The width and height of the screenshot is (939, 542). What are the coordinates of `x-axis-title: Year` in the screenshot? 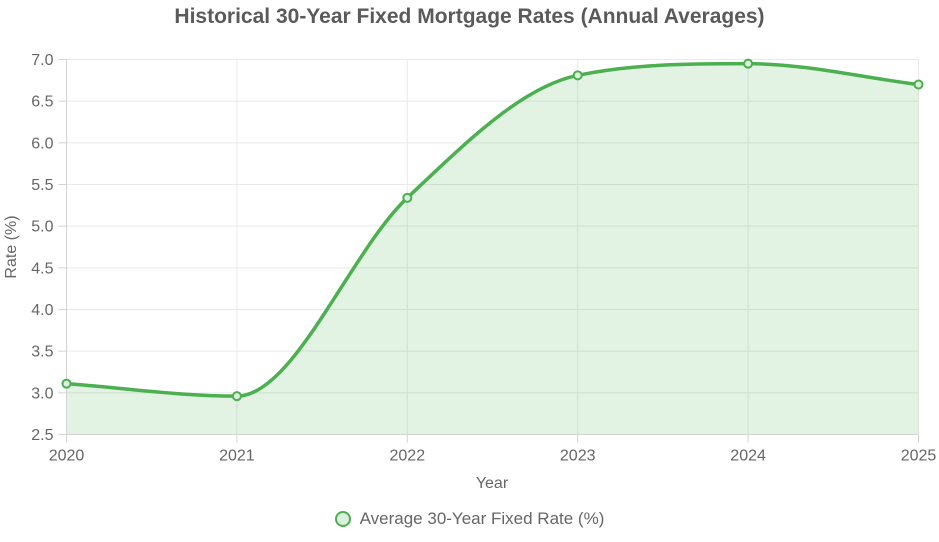 It's located at (492, 483).